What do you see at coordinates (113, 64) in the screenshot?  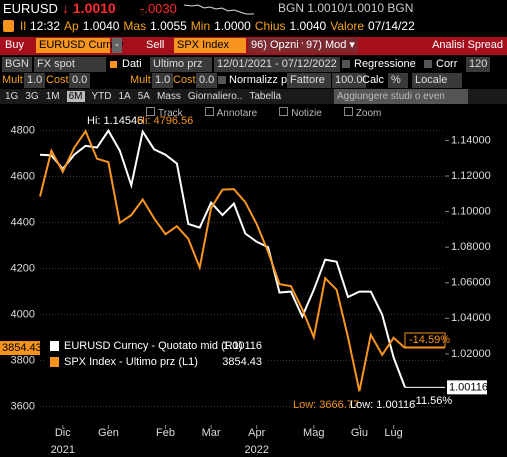 I see `dati-icon` at bounding box center [113, 64].